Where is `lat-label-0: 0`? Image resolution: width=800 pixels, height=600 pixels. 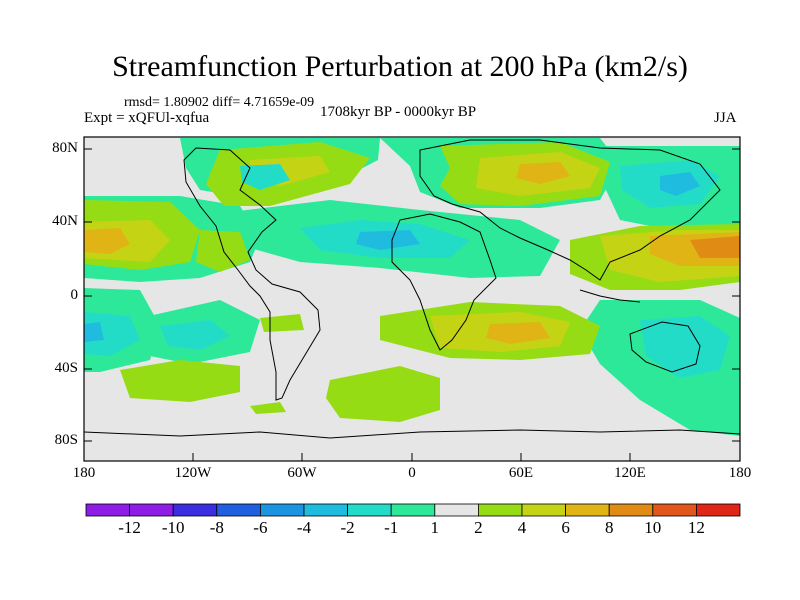
lat-label-0: 0 is located at coordinates (74, 295).